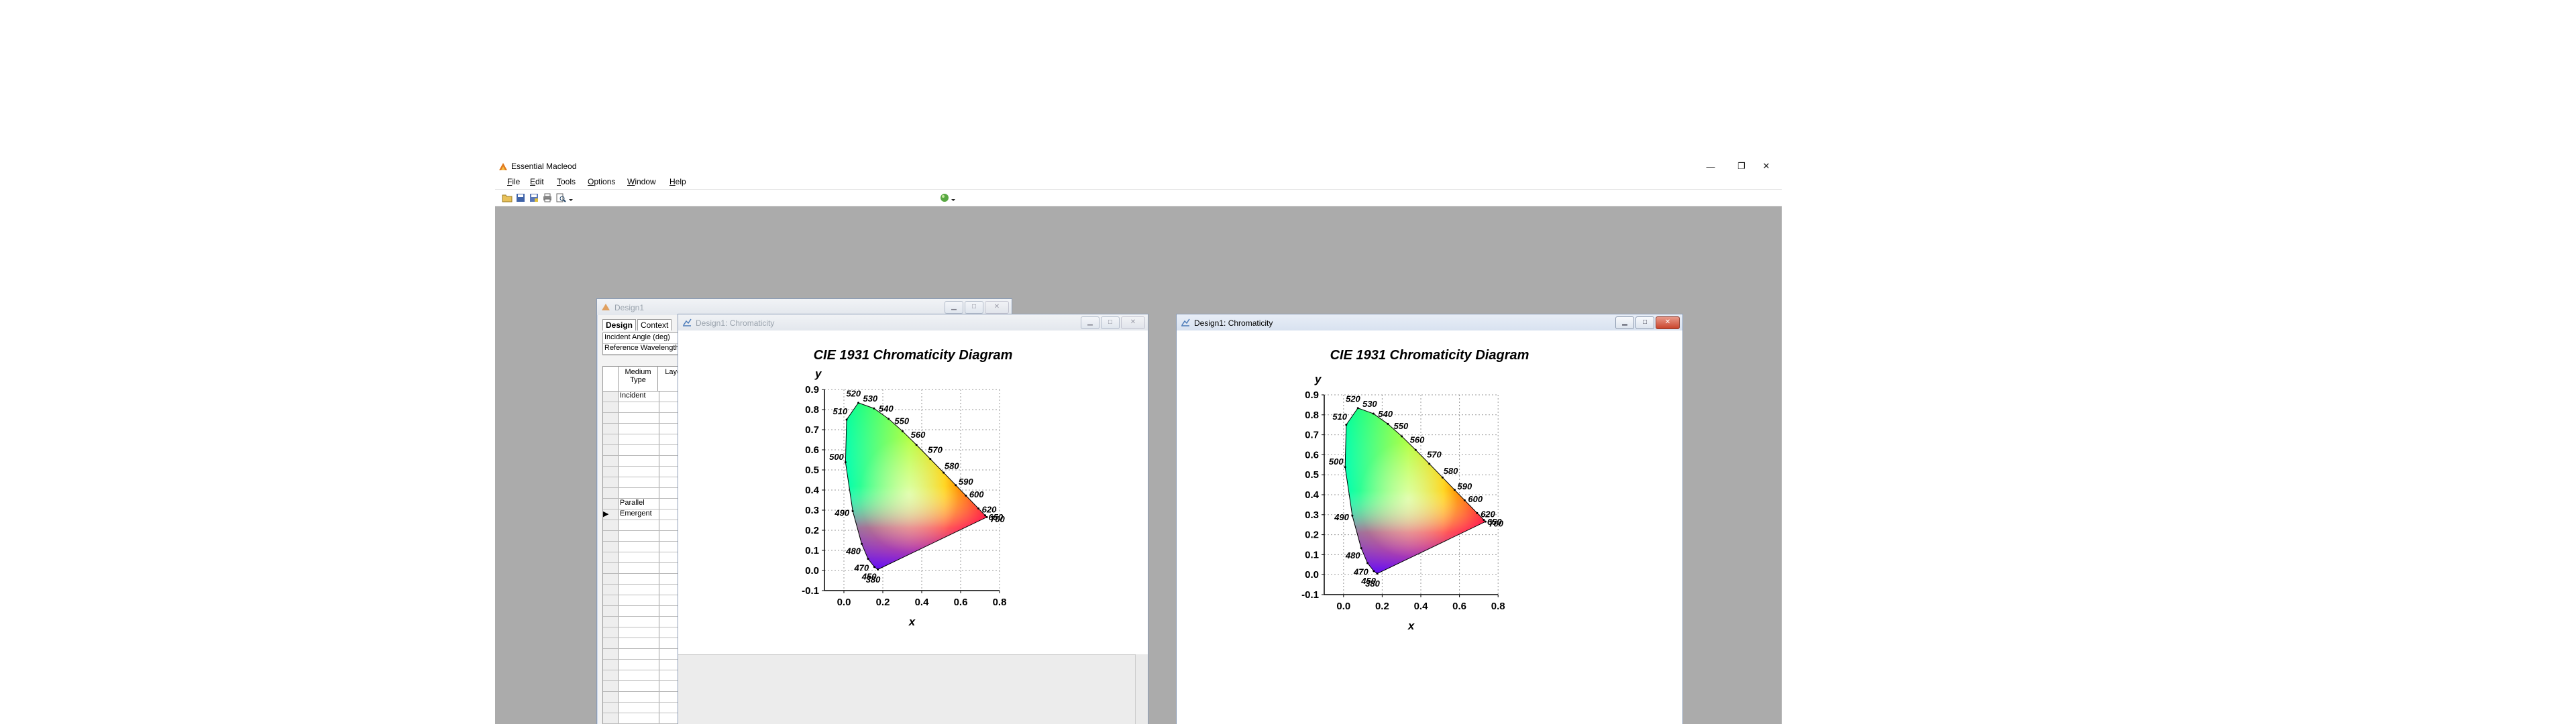 The image size is (2576, 724). What do you see at coordinates (566, 181) in the screenshot?
I see `menu-tools: Tools` at bounding box center [566, 181].